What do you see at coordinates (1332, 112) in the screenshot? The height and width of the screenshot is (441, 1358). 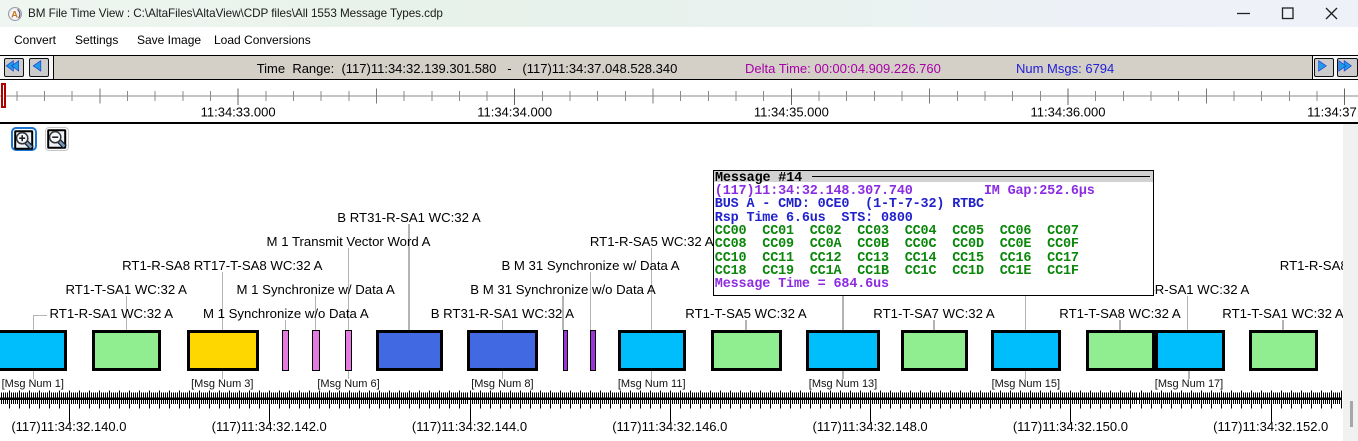 I see `svg-text: 11:34:37.000` at bounding box center [1332, 112].